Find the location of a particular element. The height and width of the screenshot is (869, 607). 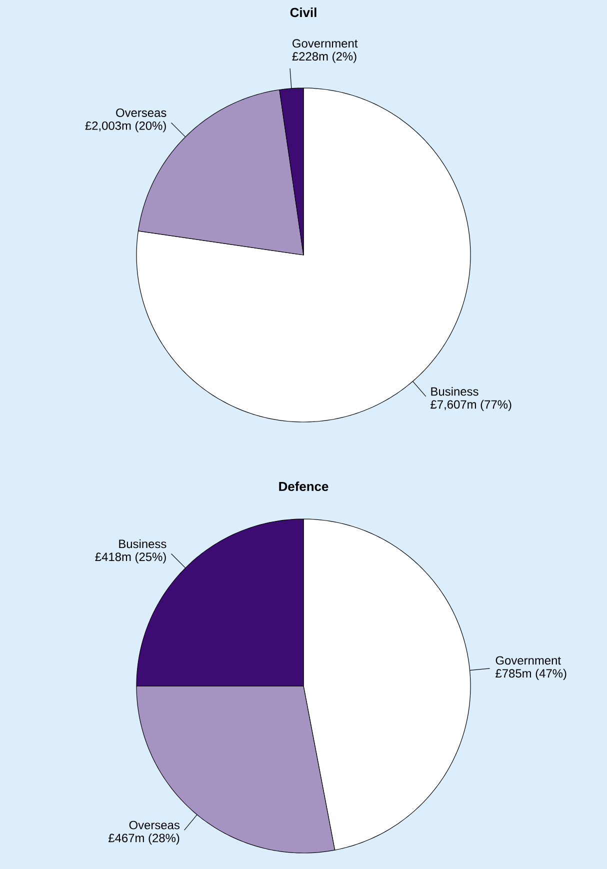

data-label: £467m (28%) is located at coordinates (144, 839).